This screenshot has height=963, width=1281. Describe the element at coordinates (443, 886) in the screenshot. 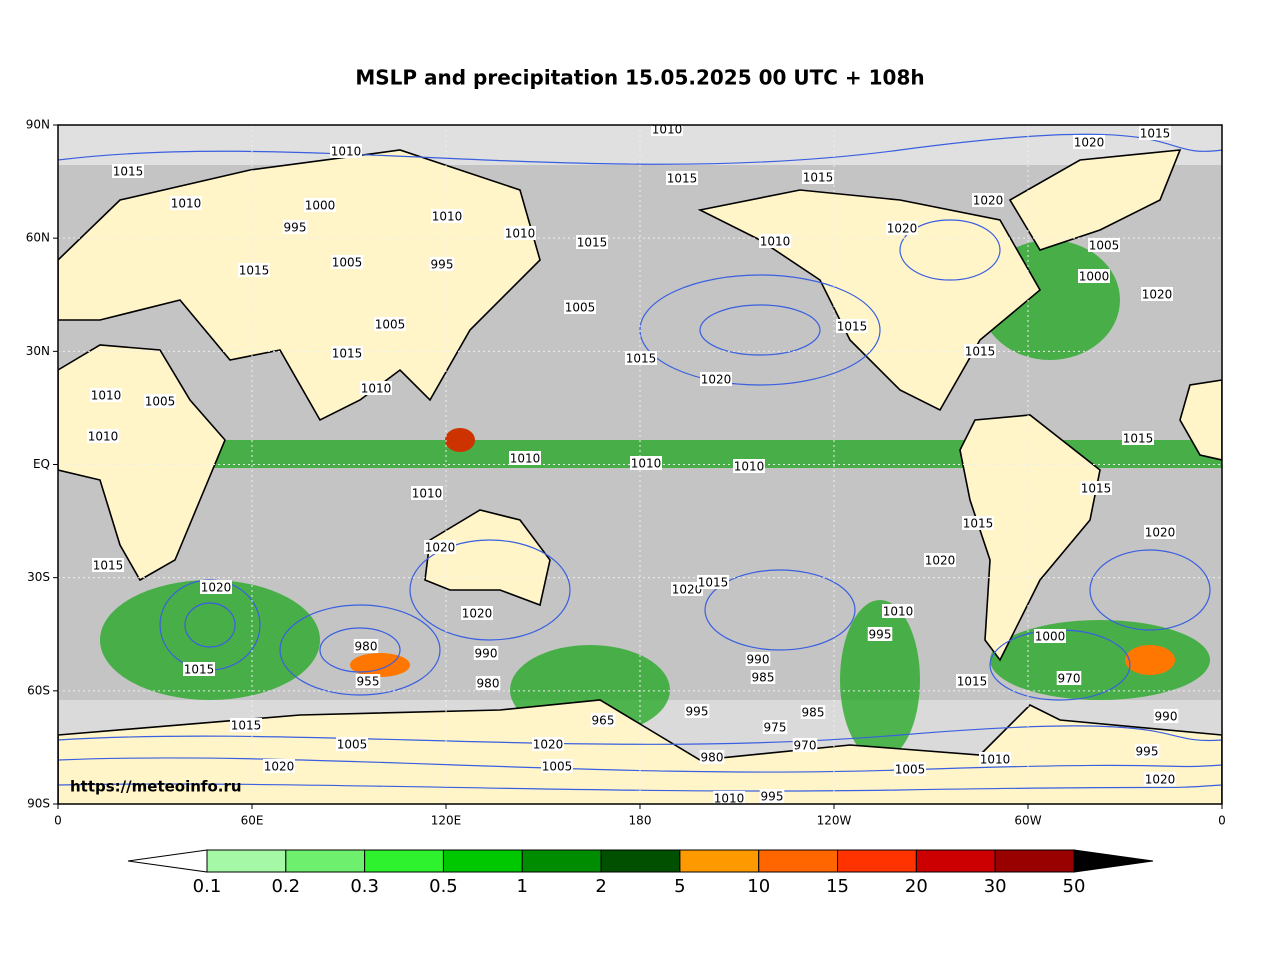

I see `colorbar-label: 0.5` at that location.